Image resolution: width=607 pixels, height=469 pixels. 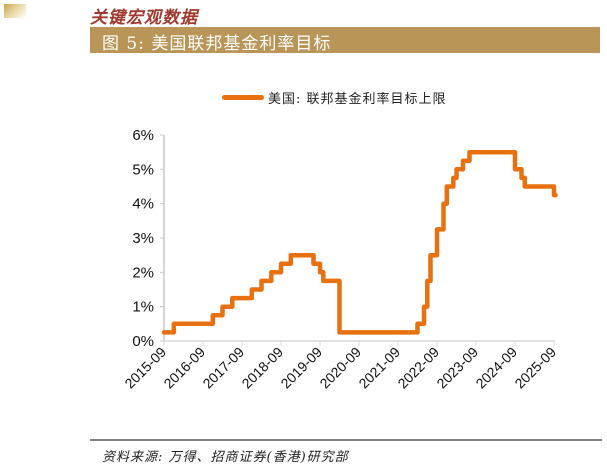 What do you see at coordinates (225, 457) in the screenshot?
I see `source-note: 资料来源: 万得、招商证券(香港)研究部` at bounding box center [225, 457].